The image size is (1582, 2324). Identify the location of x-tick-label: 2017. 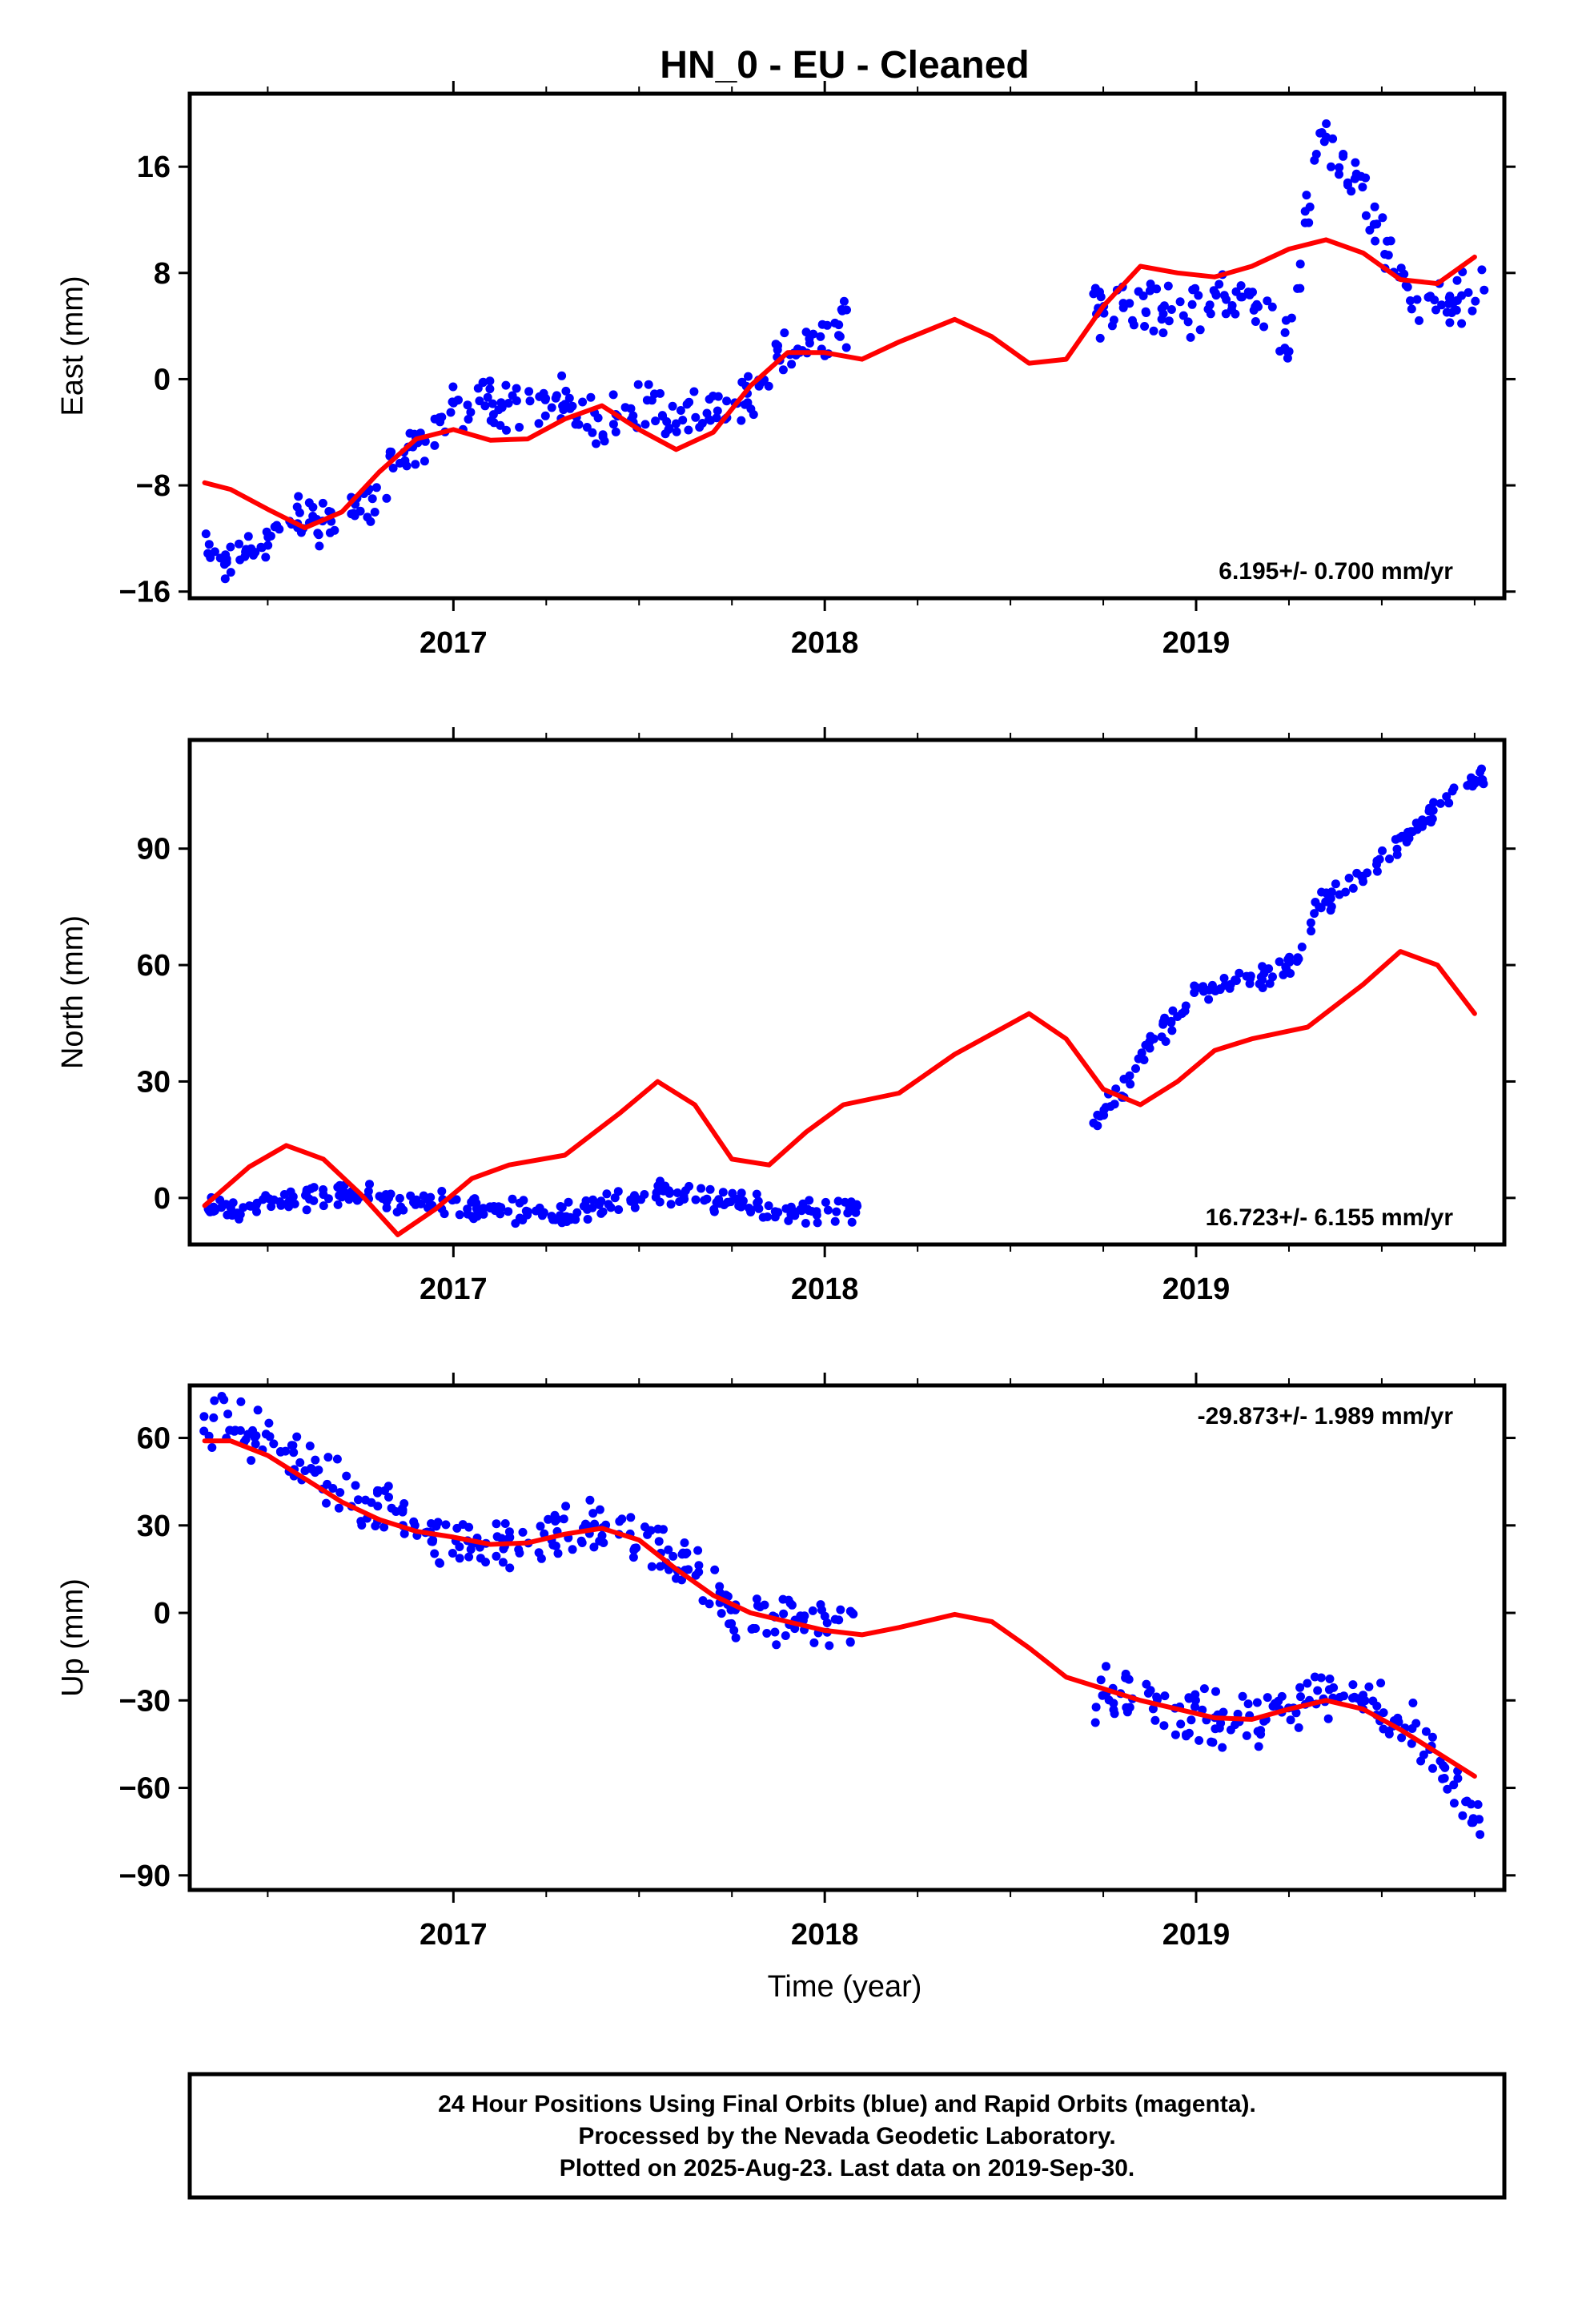
(454, 1935).